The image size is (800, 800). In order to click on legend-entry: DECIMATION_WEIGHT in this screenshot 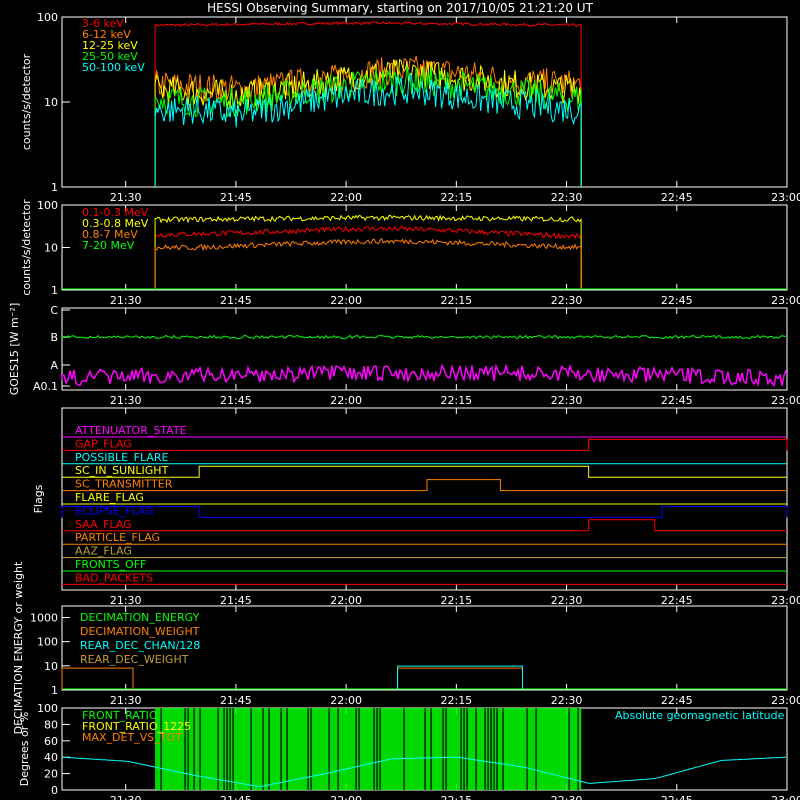, I will do `click(140, 631)`.